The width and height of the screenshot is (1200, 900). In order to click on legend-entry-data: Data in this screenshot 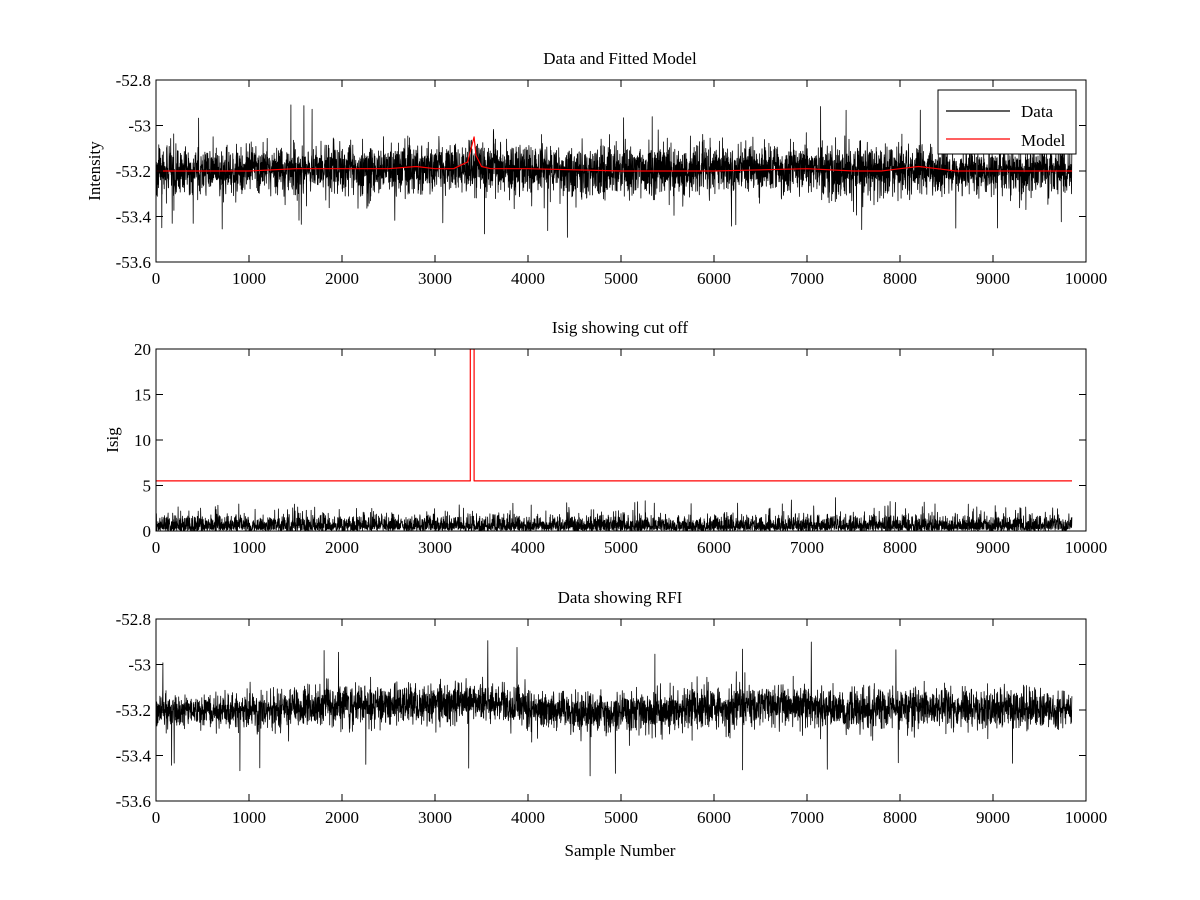, I will do `click(1037, 111)`.